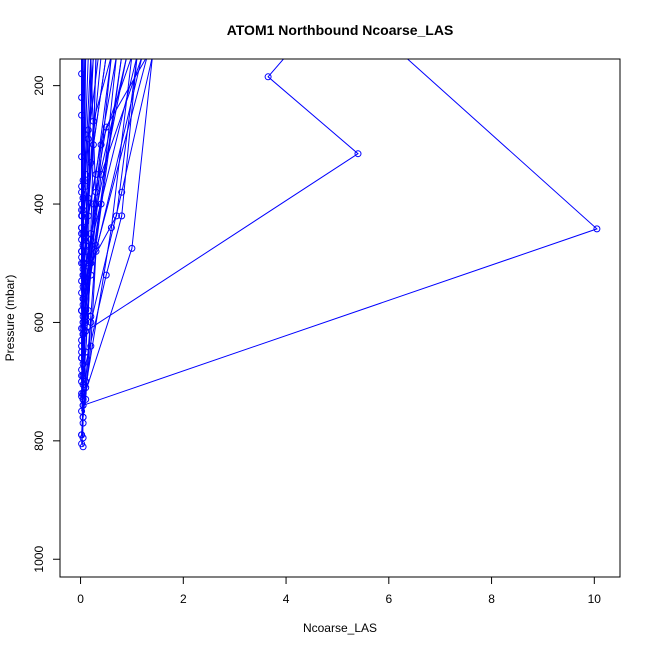 This screenshot has height=650, width=650. What do you see at coordinates (80, 599) in the screenshot?
I see `x-tick-label: 0` at bounding box center [80, 599].